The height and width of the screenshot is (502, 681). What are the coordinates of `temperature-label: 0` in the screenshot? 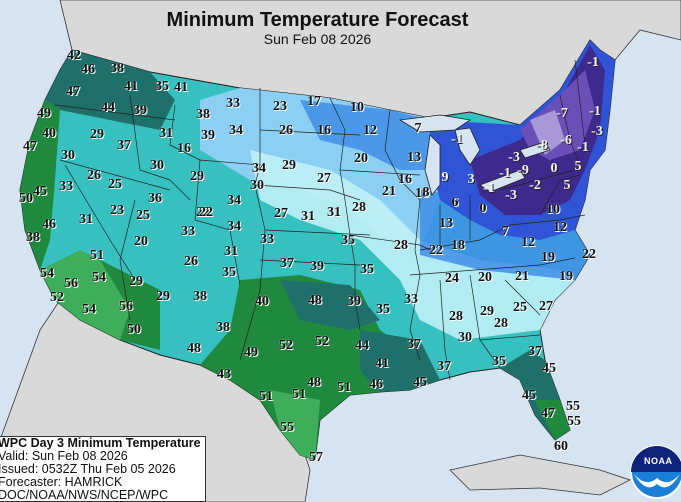 It's located at (483, 208).